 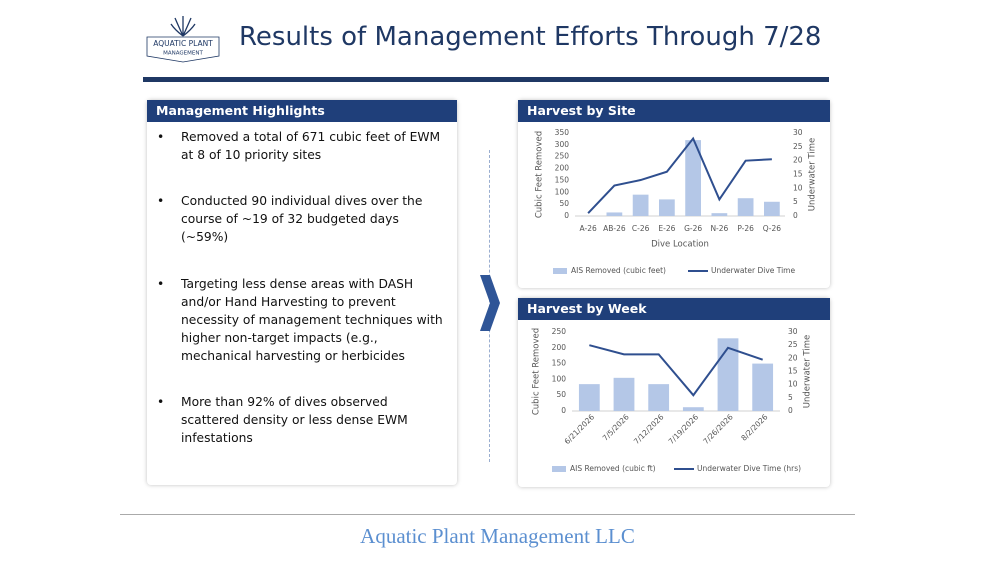 What do you see at coordinates (183, 54) in the screenshot?
I see `logo-line2: MANAGEMENT` at bounding box center [183, 54].